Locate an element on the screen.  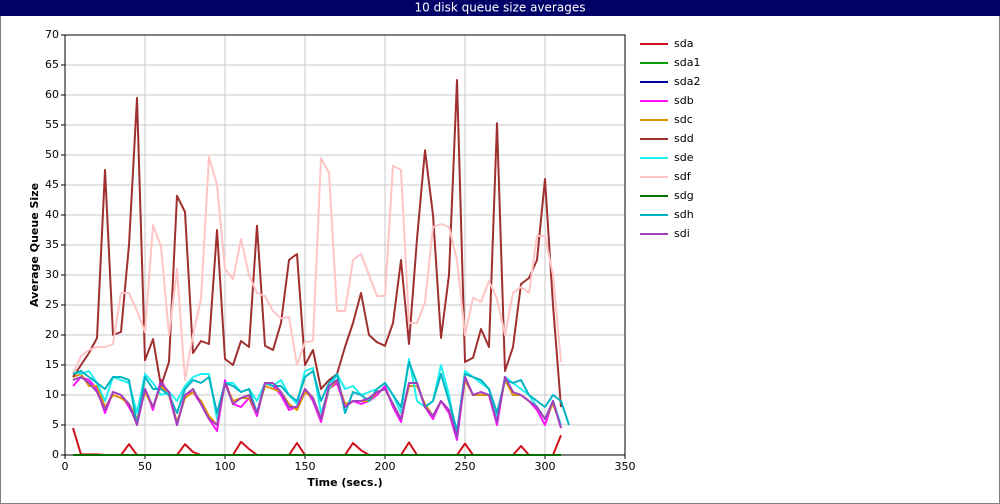
y-tick-label: 5 is located at coordinates (55, 424).